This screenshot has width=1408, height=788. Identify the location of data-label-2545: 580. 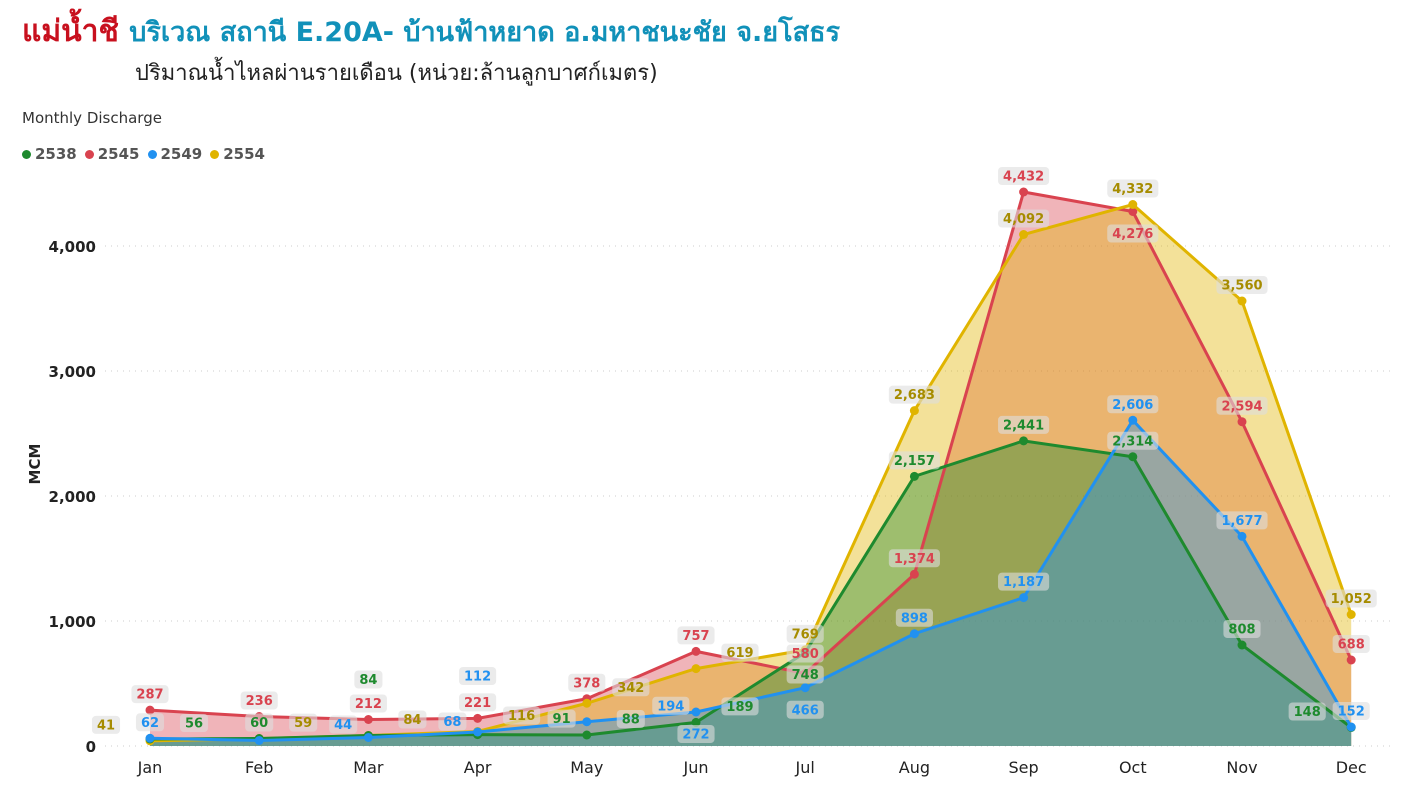
(805, 653).